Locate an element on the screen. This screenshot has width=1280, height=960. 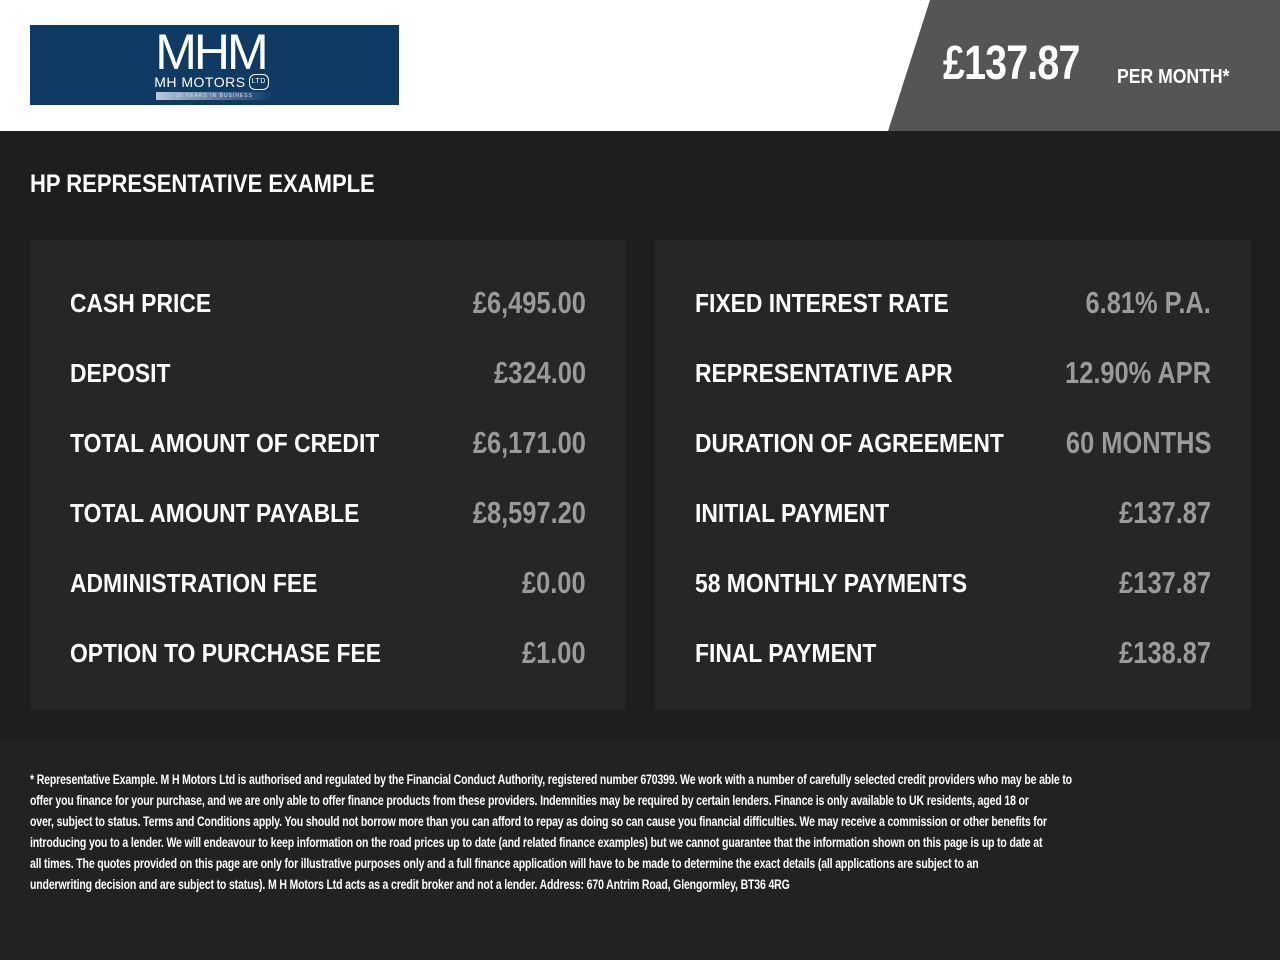
row-label: DEPOSIT is located at coordinates (120, 373).